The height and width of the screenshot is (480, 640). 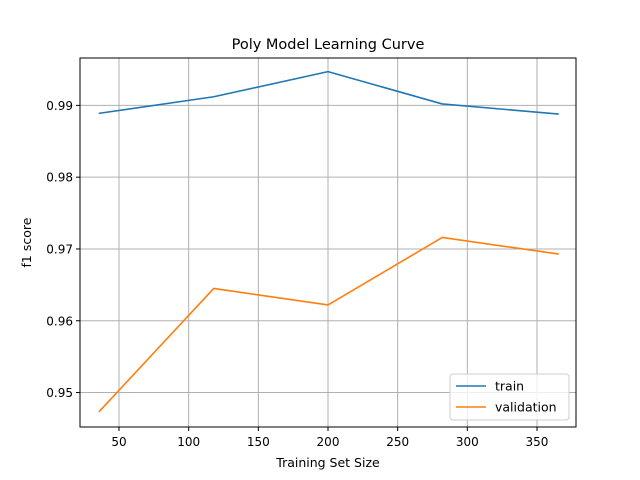 I want to click on y-tick-label: 0.95, so click(x=59, y=393).